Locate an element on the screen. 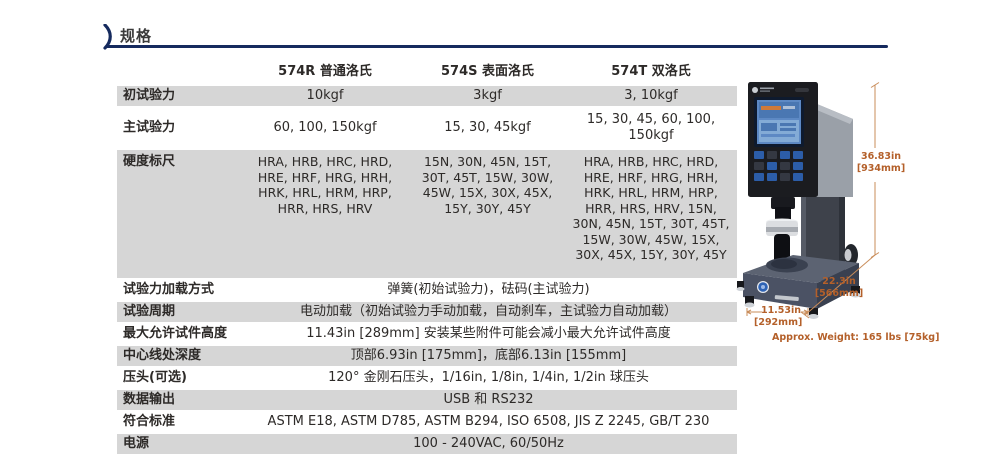  dimension-height-in: 36.83in is located at coordinates (881, 156).